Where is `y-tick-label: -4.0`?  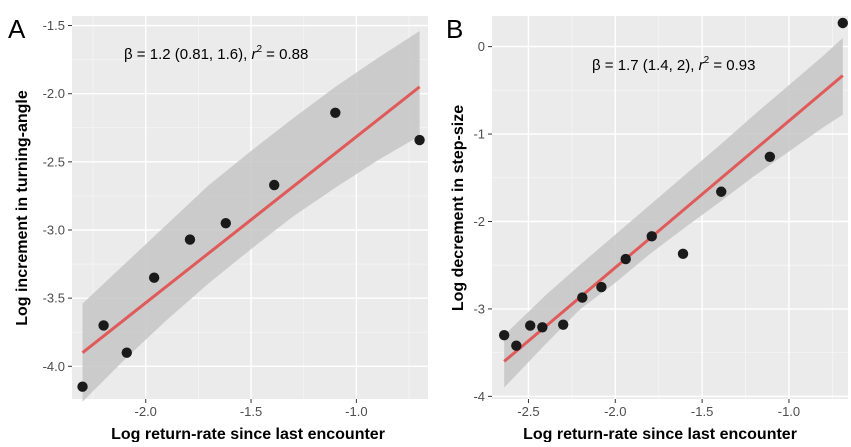 y-tick-label: -4.0 is located at coordinates (54, 366).